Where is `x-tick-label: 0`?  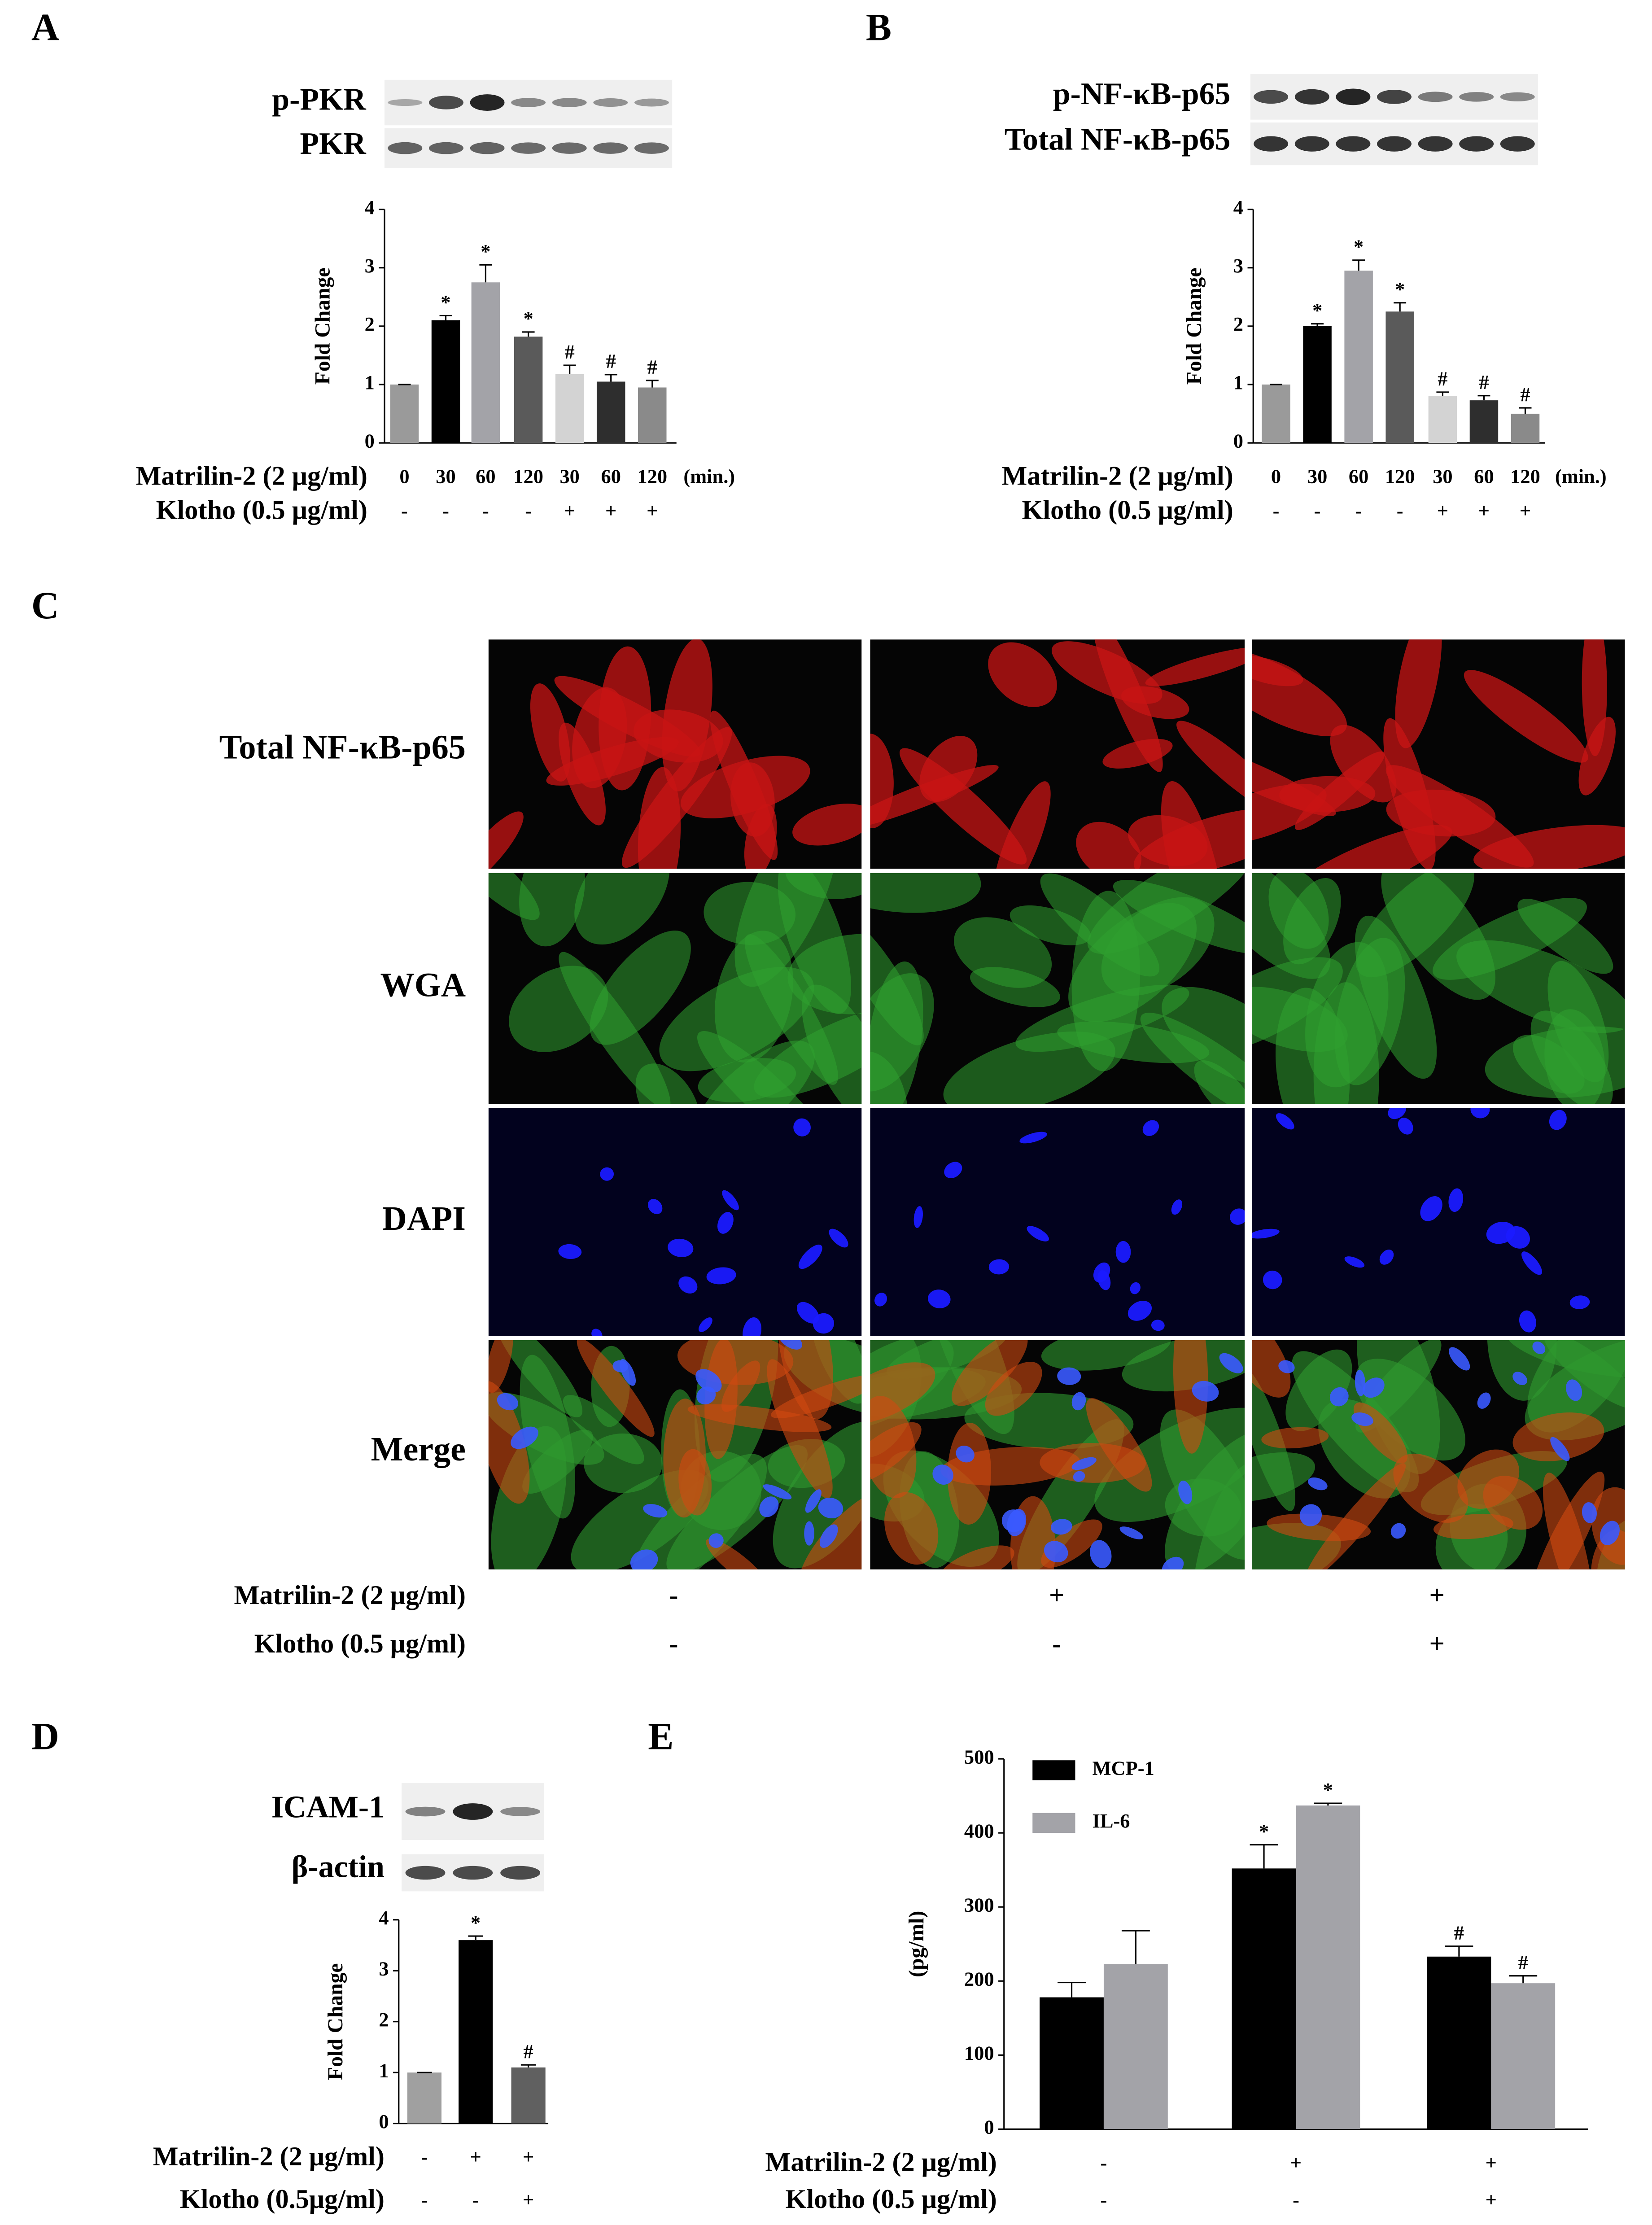
x-tick-label: 0 is located at coordinates (1276, 476).